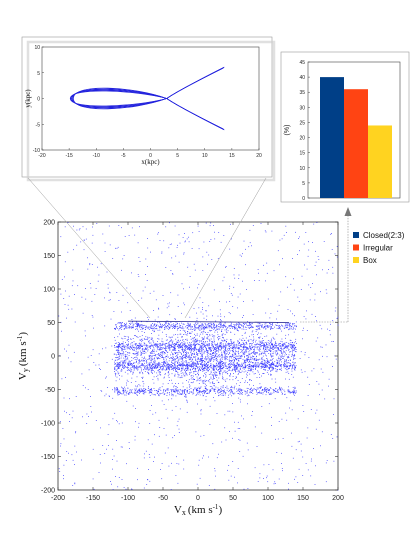 The height and width of the screenshot is (537, 415). I want to click on orbit-x-tick-label: -10, so click(96, 156).